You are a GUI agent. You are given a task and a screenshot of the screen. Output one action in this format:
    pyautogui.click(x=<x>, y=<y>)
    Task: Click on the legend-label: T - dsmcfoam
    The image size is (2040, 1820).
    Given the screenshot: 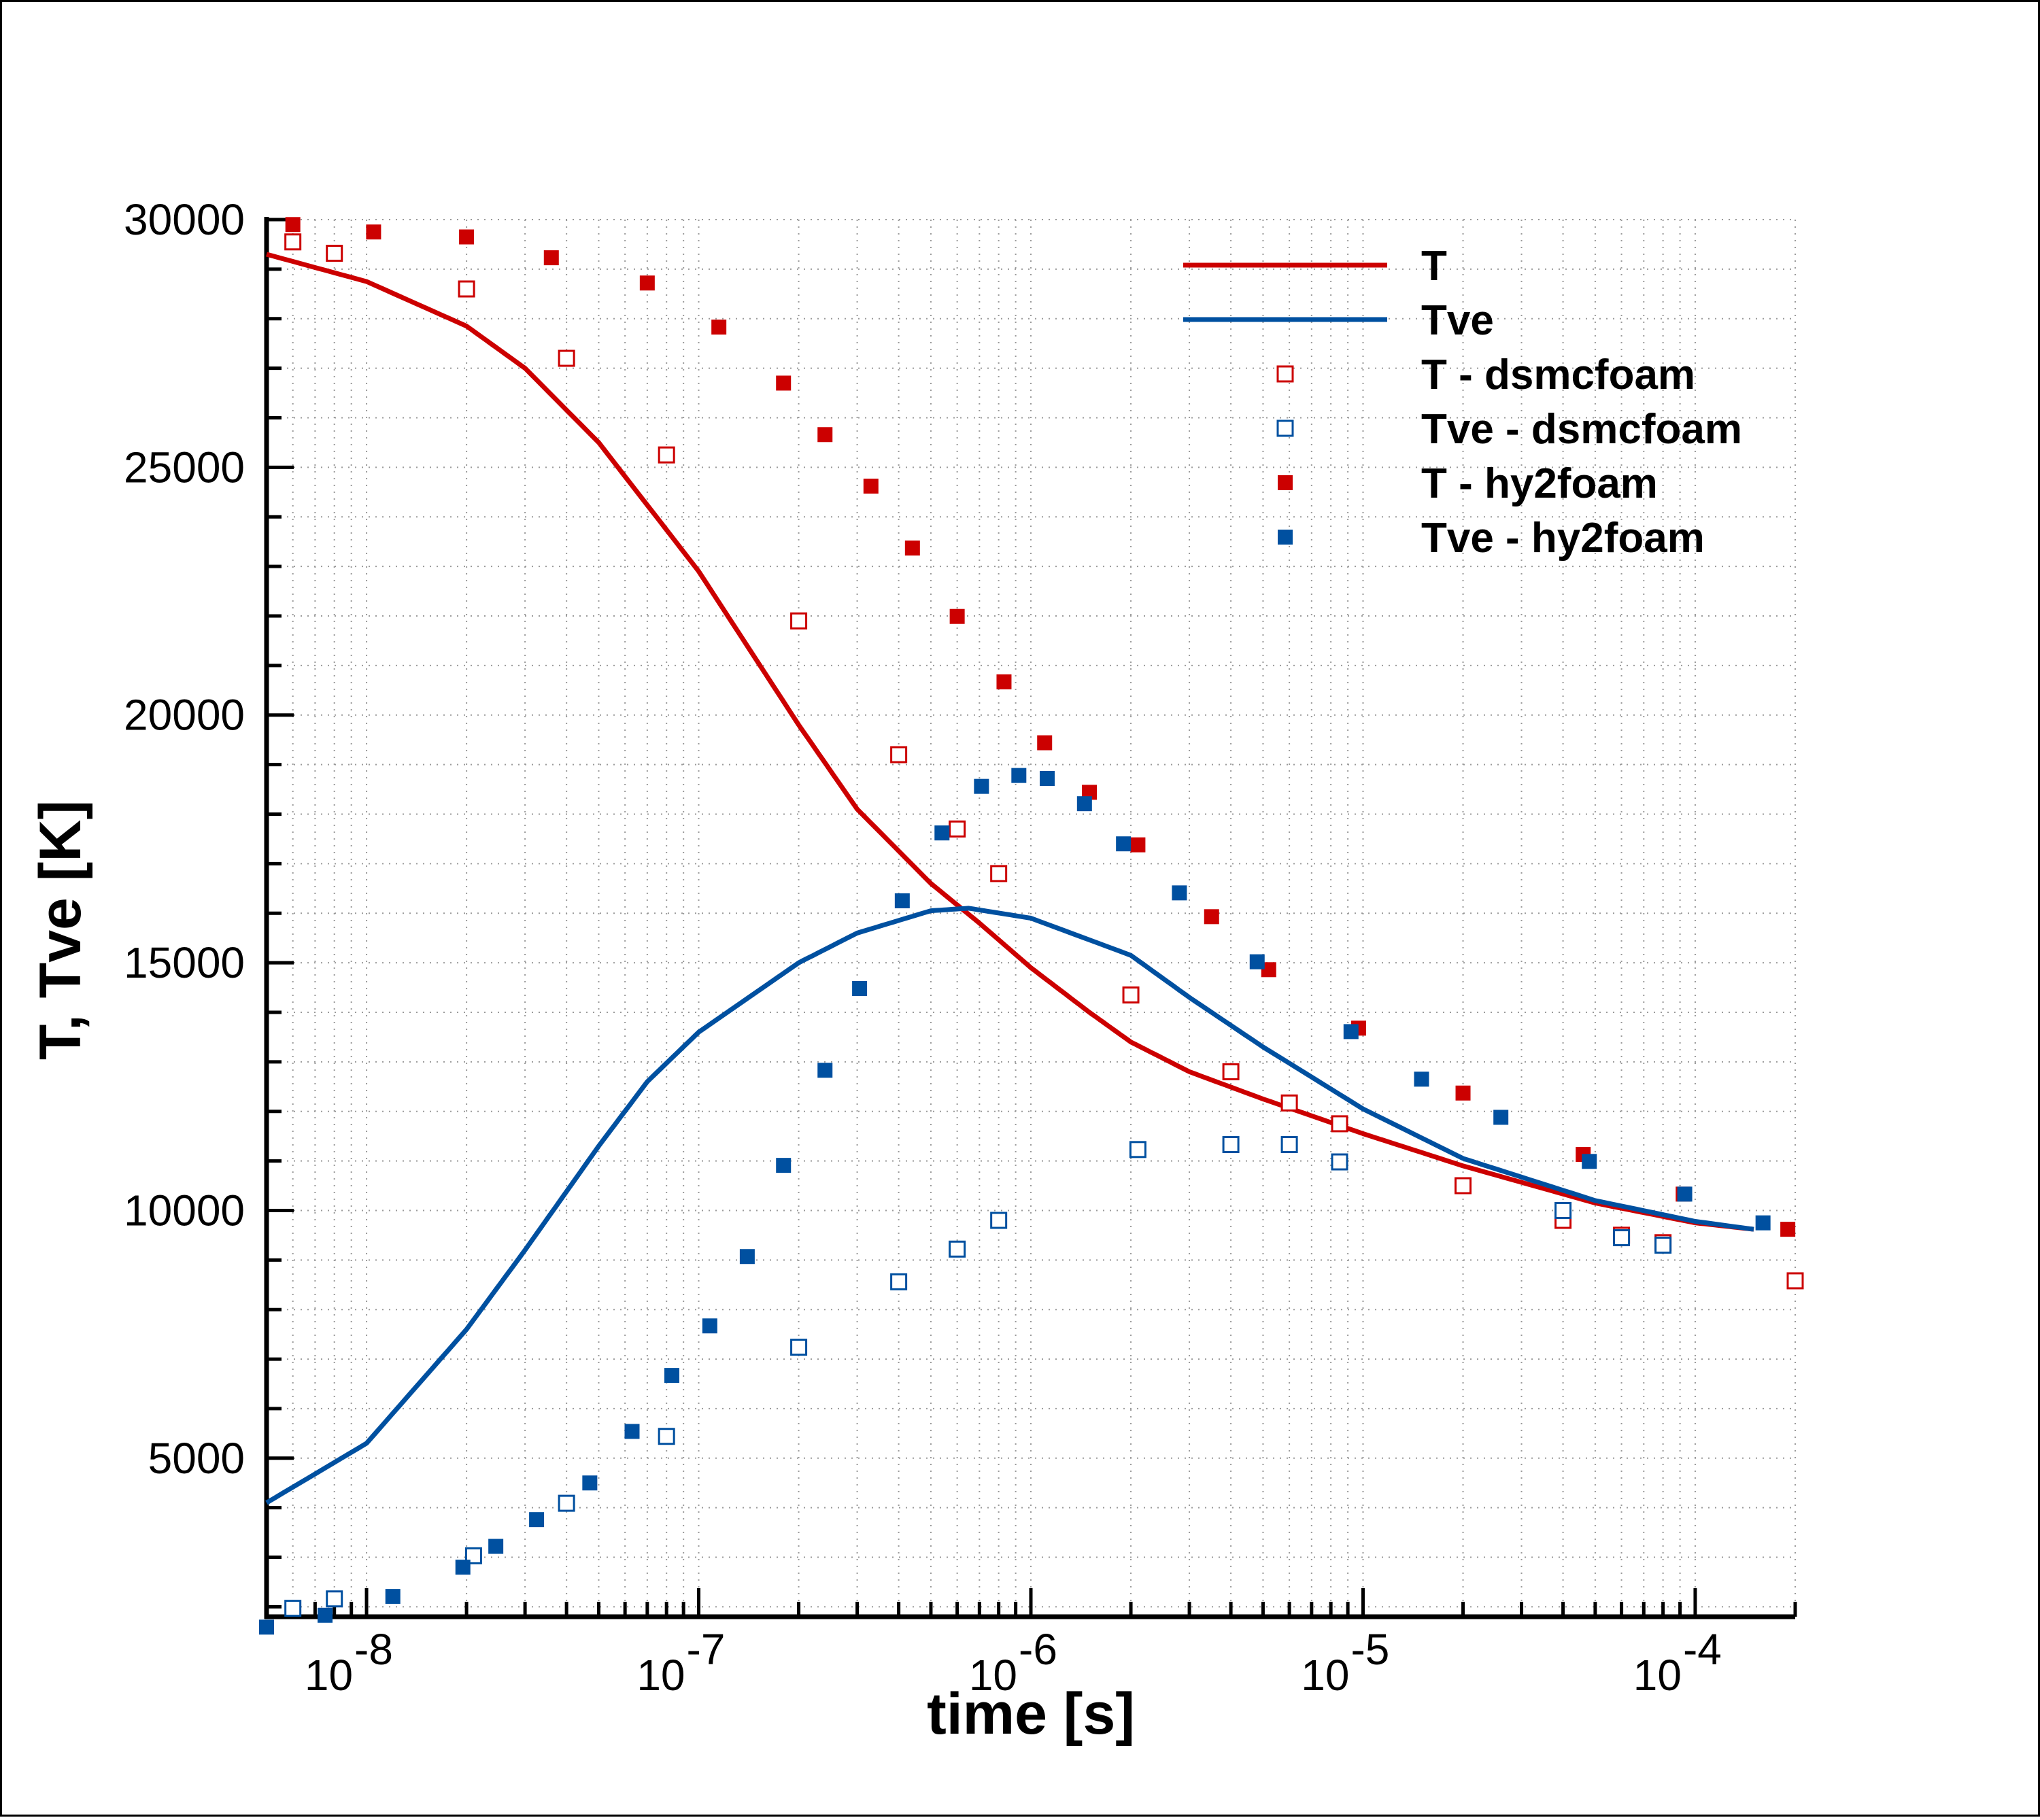 What is the action you would take?
    pyautogui.click(x=1558, y=374)
    